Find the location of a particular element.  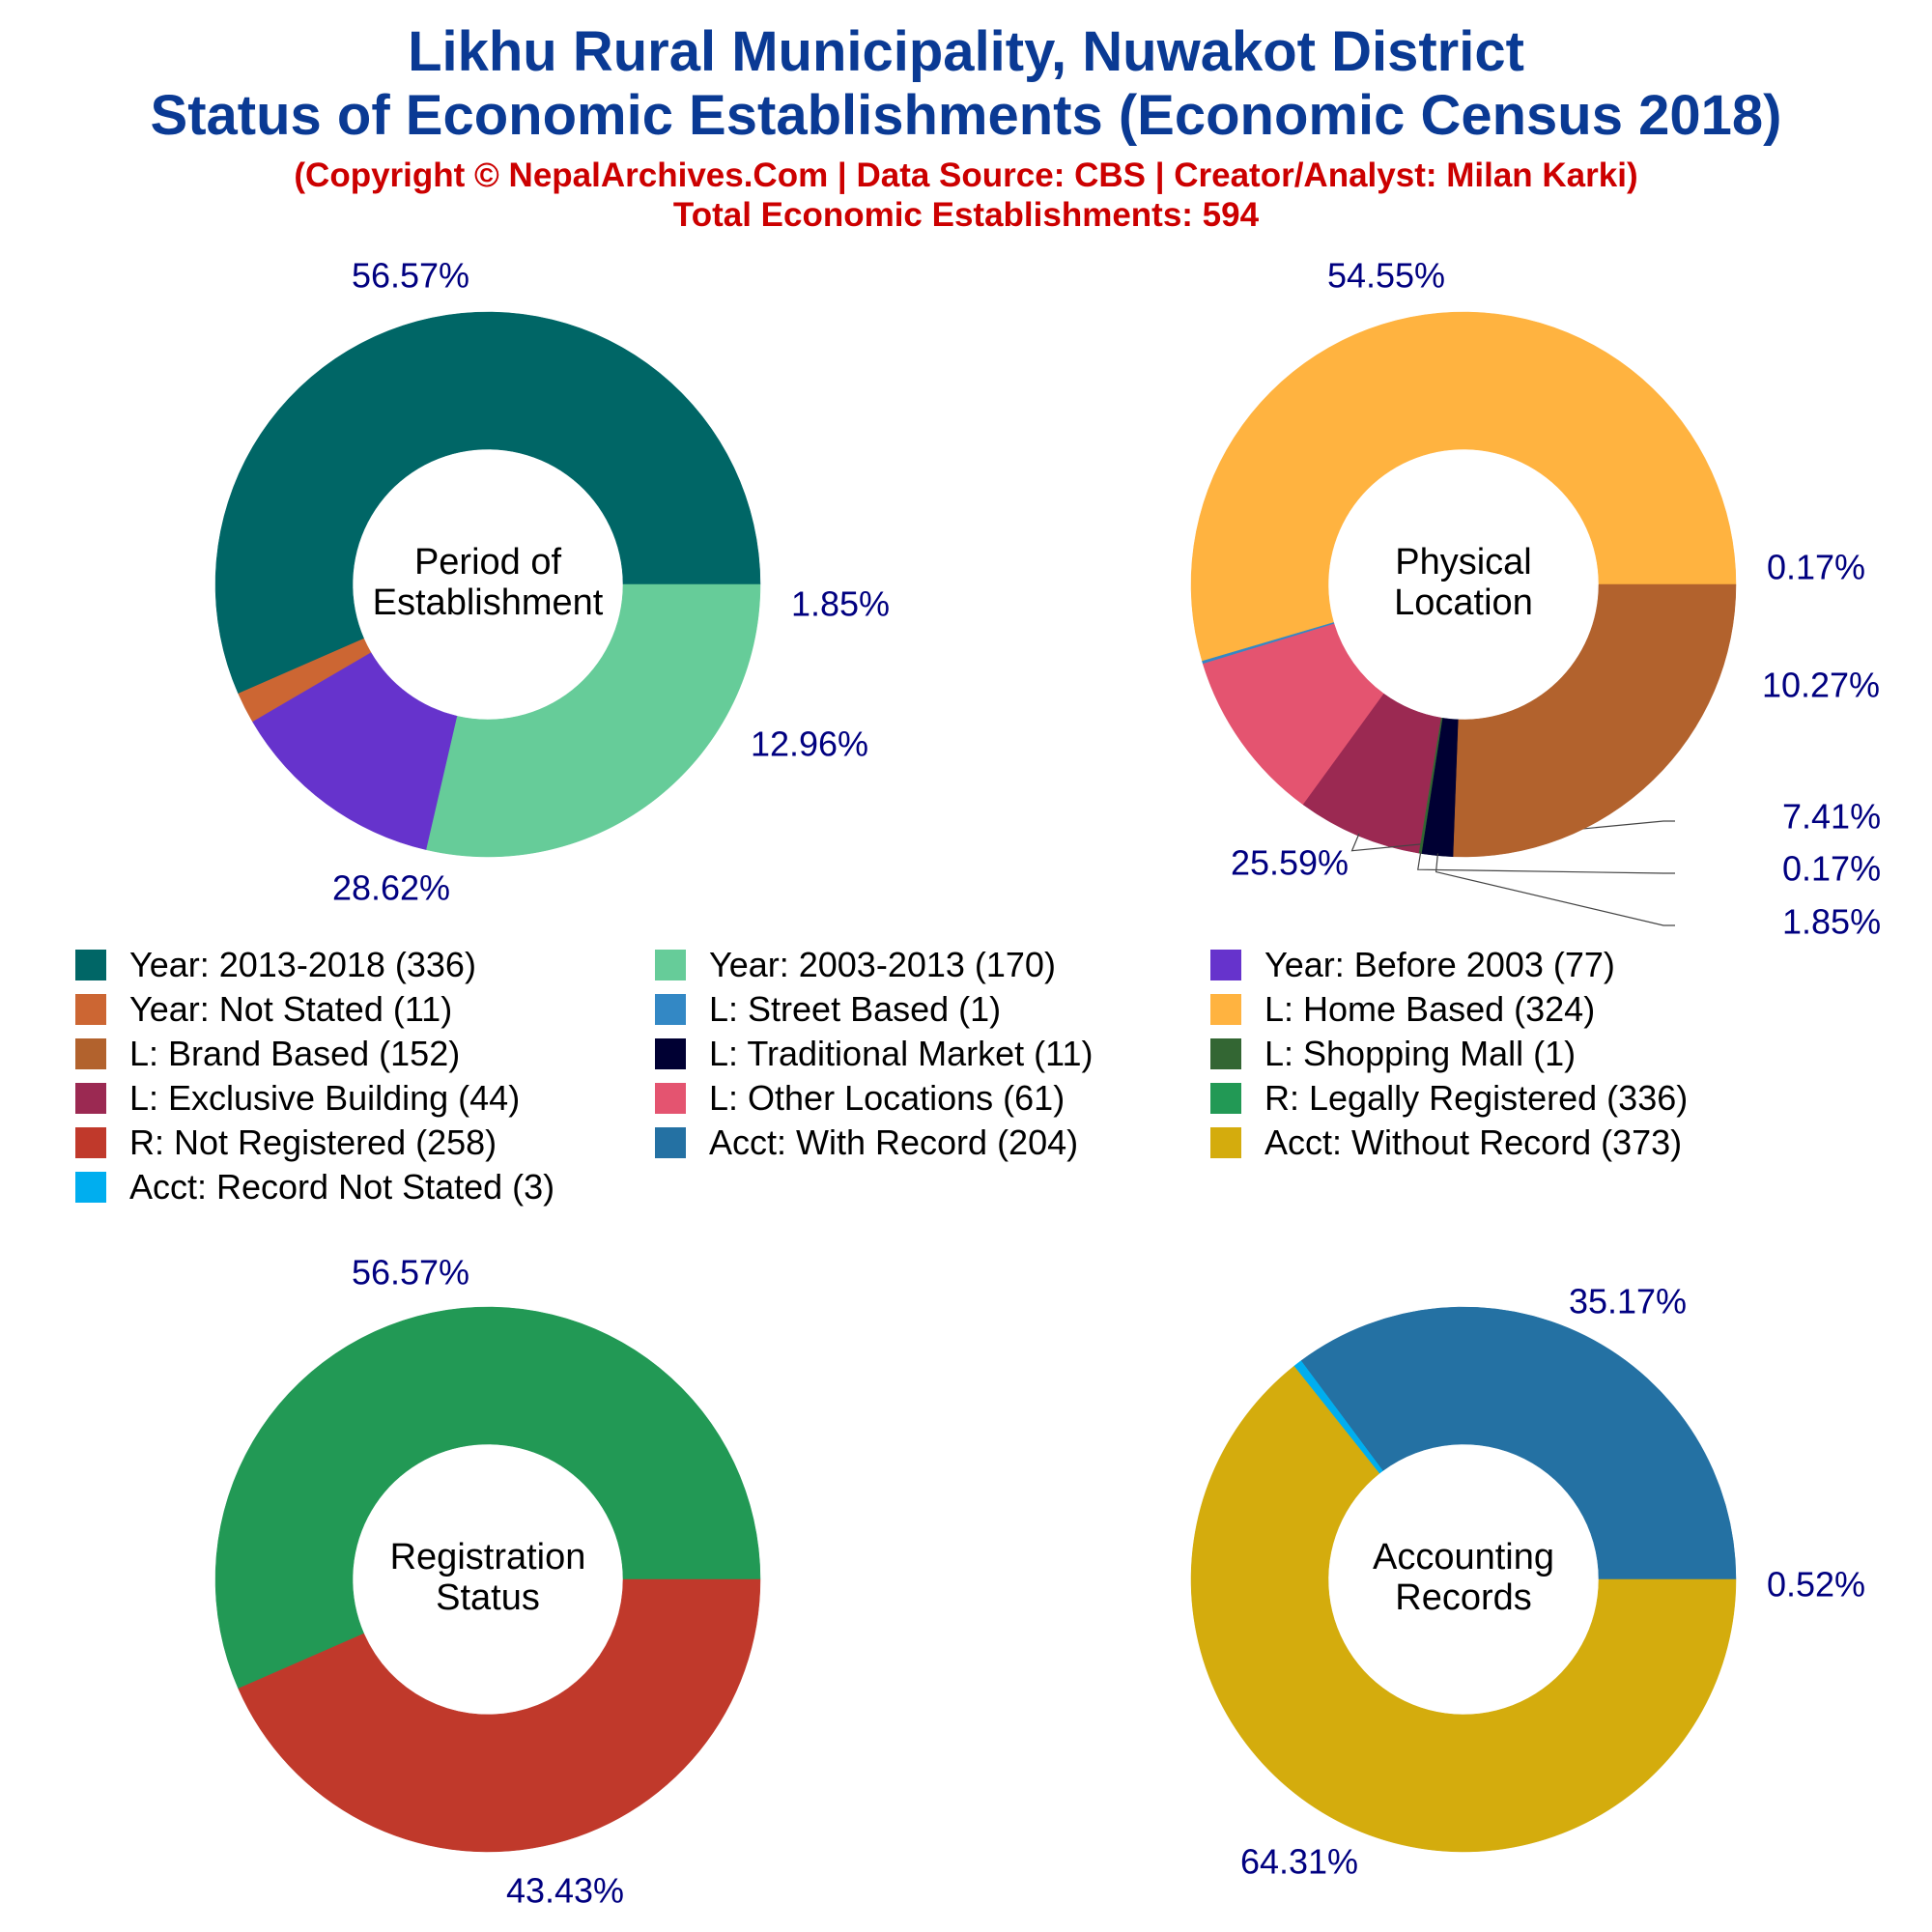

legend-item: R: Legally Registered (336) is located at coordinates (1449, 1098).